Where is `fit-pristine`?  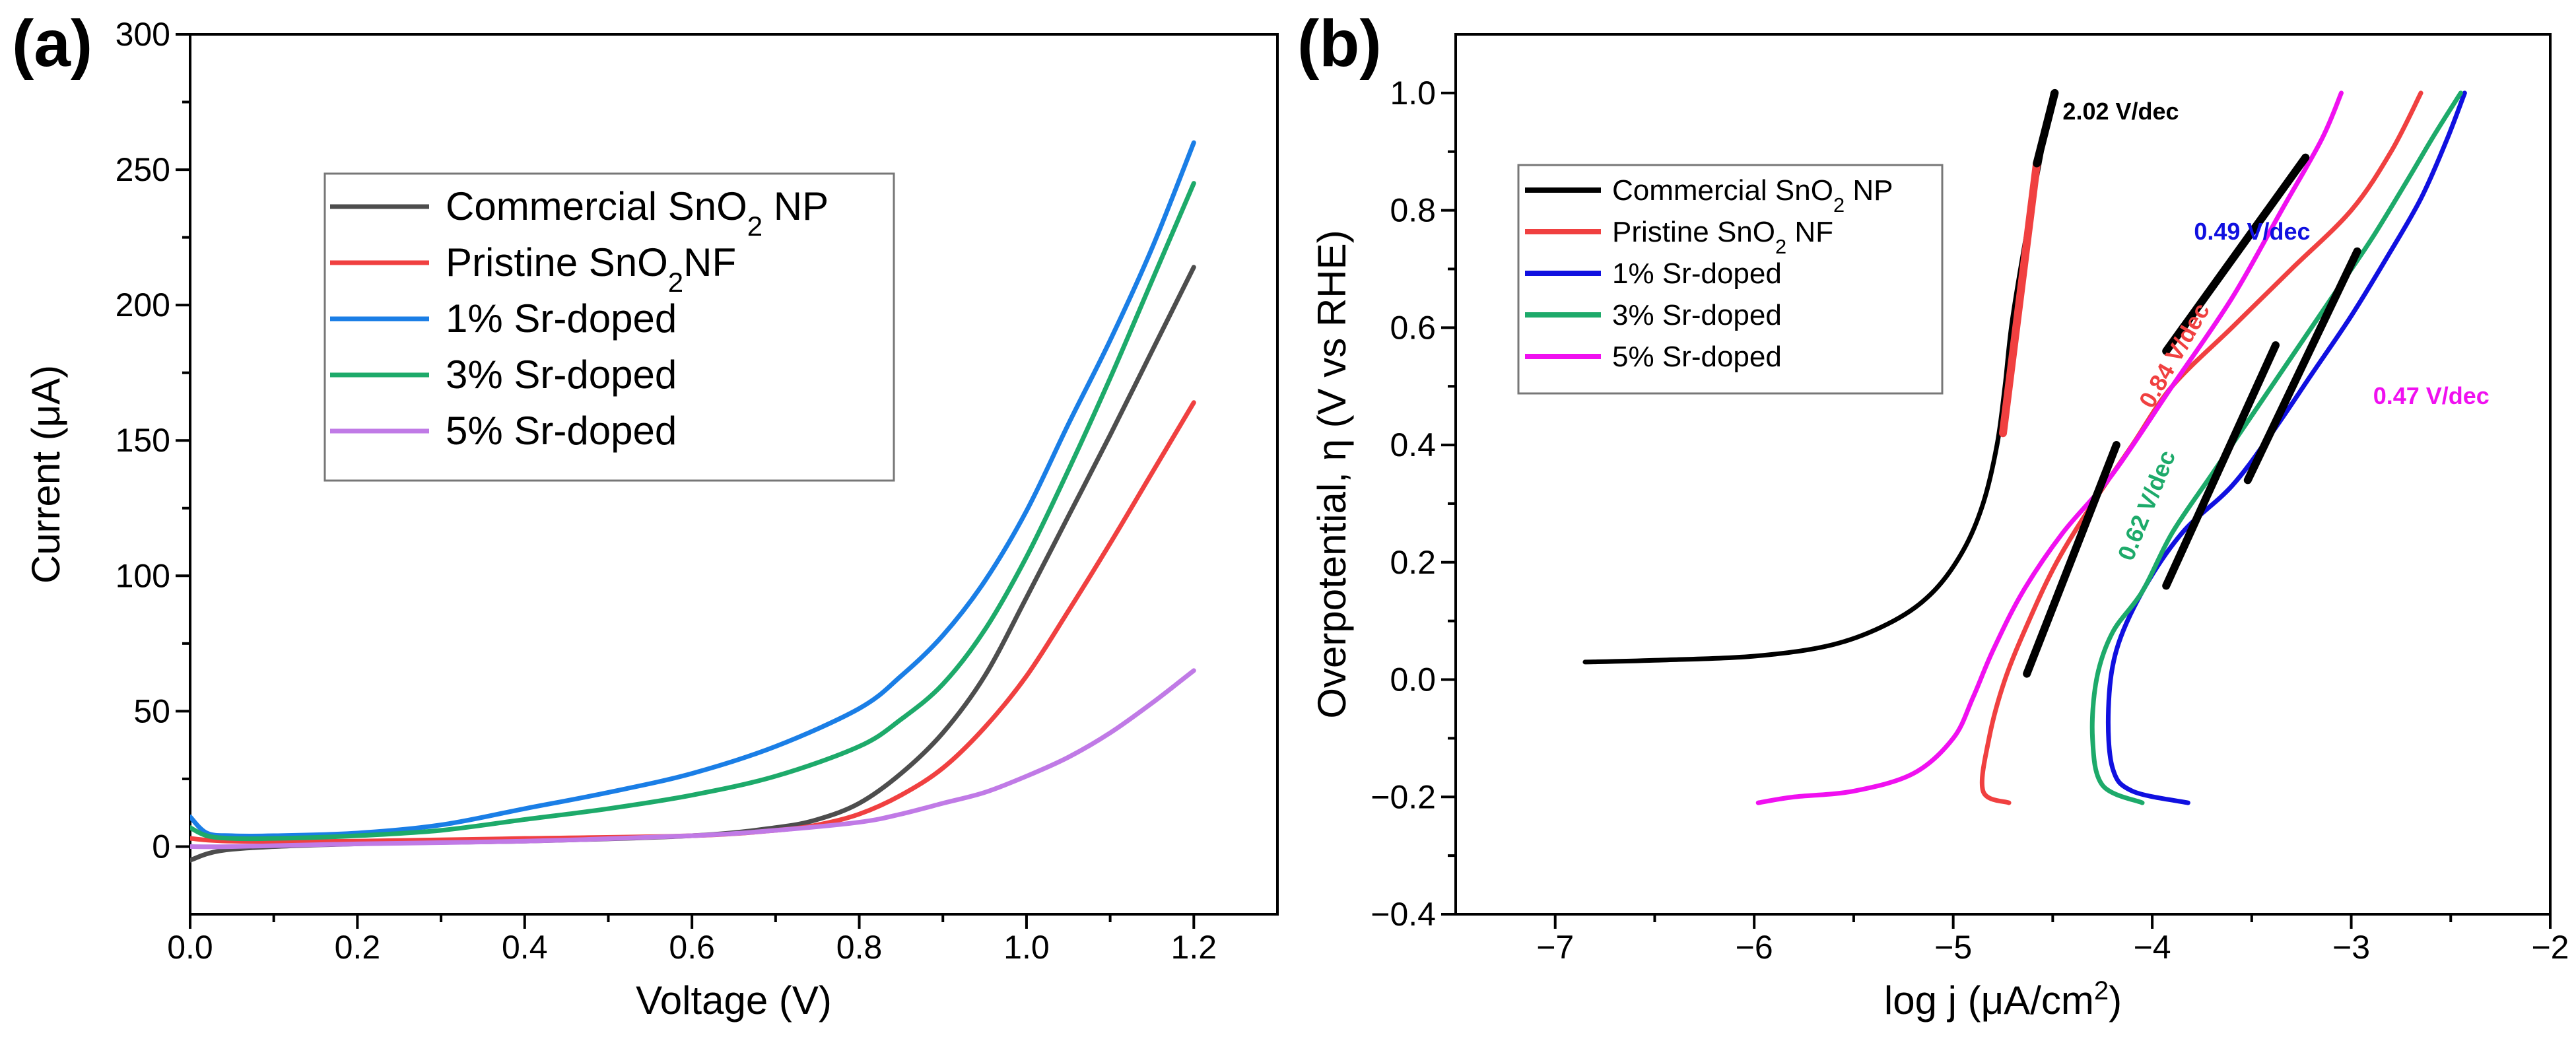
fit-pristine is located at coordinates (2072, 560).